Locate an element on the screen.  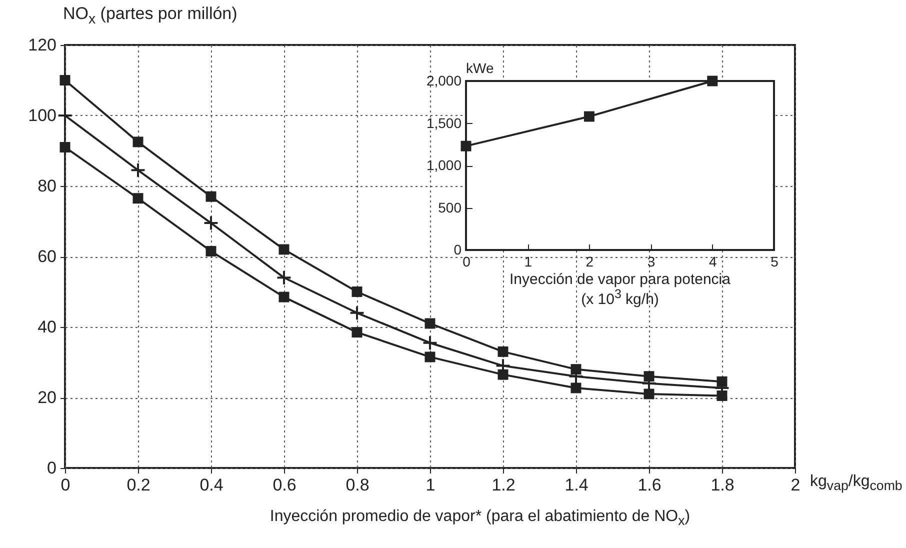
y-tick-label: 120 is located at coordinates (42, 45).